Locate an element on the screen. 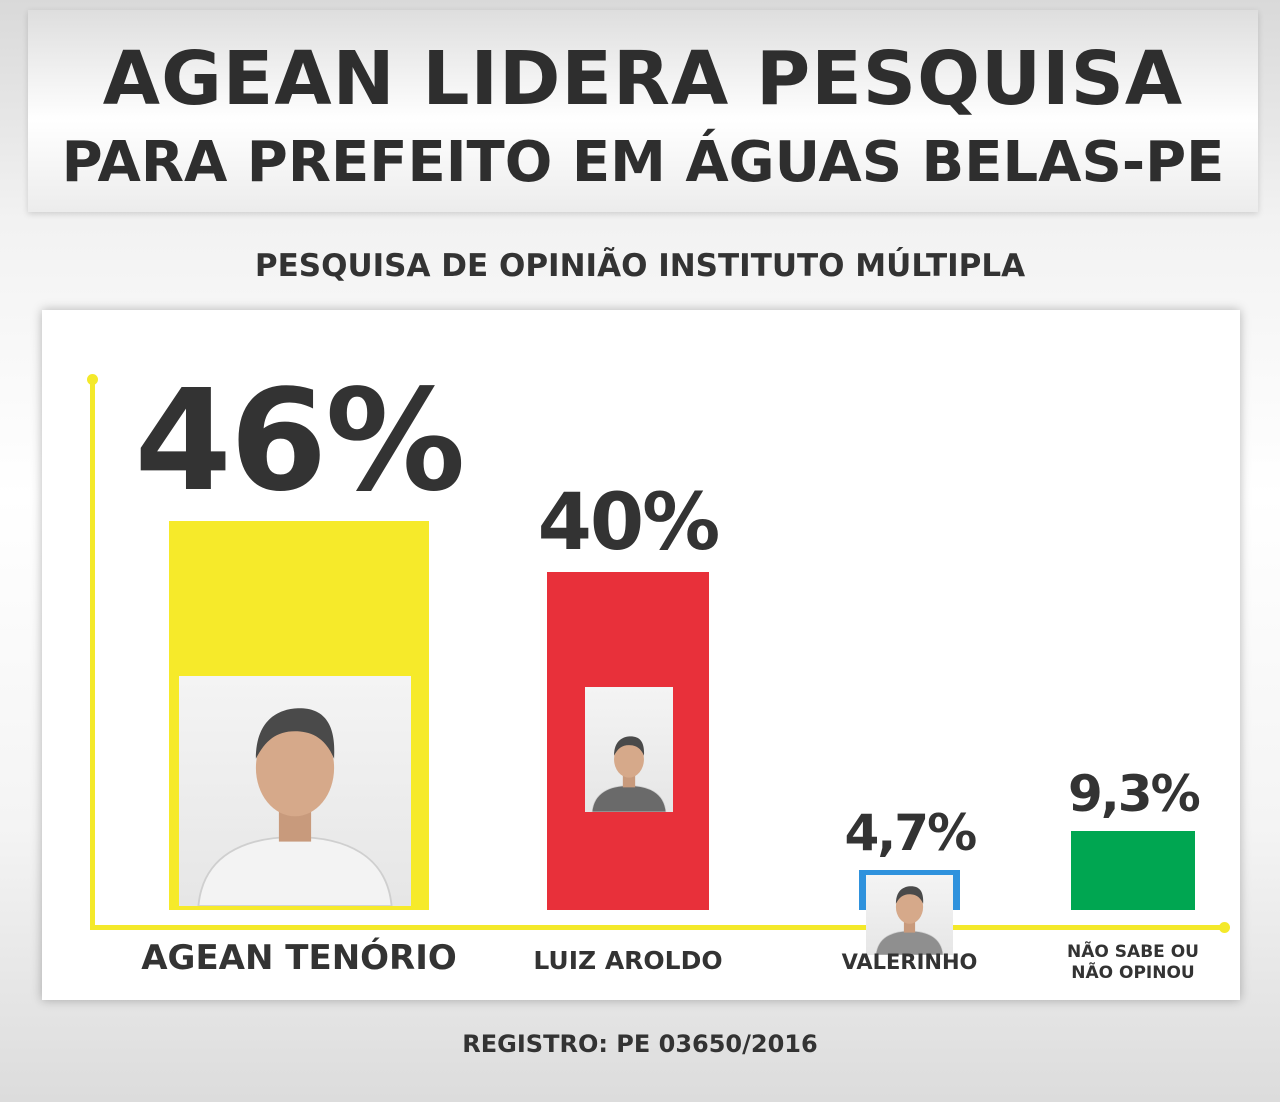 The height and width of the screenshot is (1102, 1280). value-label-1: 46% is located at coordinates (299, 441).